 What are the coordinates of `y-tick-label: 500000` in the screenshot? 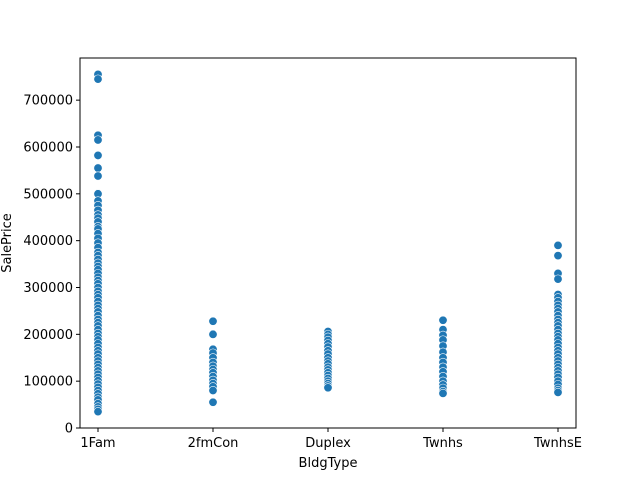 It's located at (48, 194).